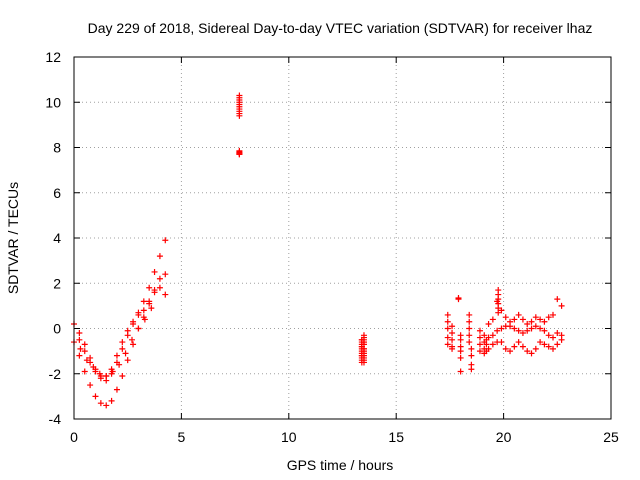 This screenshot has width=640, height=480. I want to click on y-tick-label: -4, so click(55, 419).